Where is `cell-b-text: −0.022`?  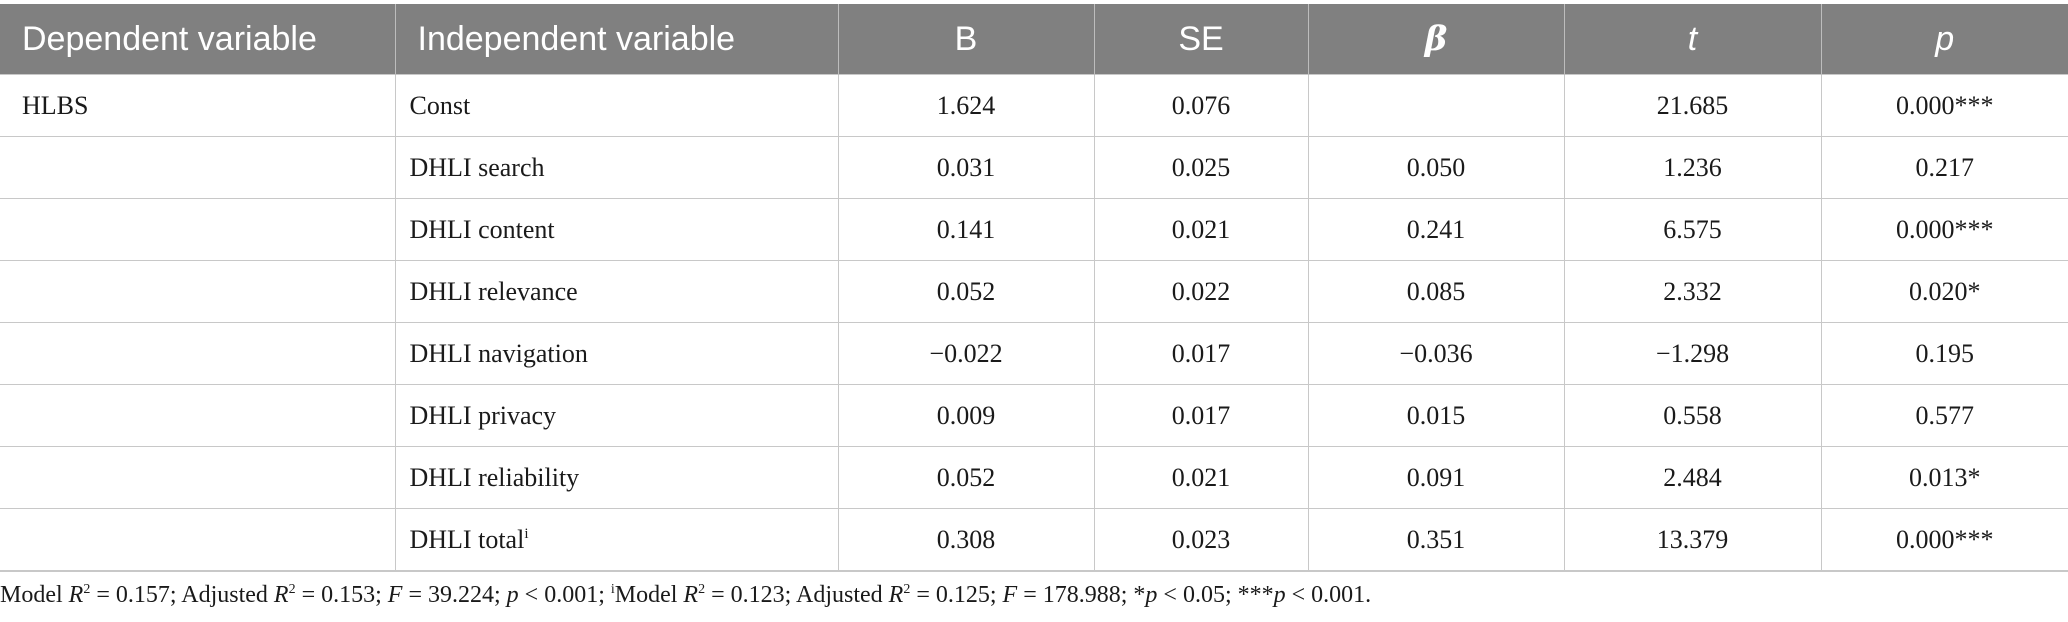
cell-b-text: −0.022 is located at coordinates (966, 353).